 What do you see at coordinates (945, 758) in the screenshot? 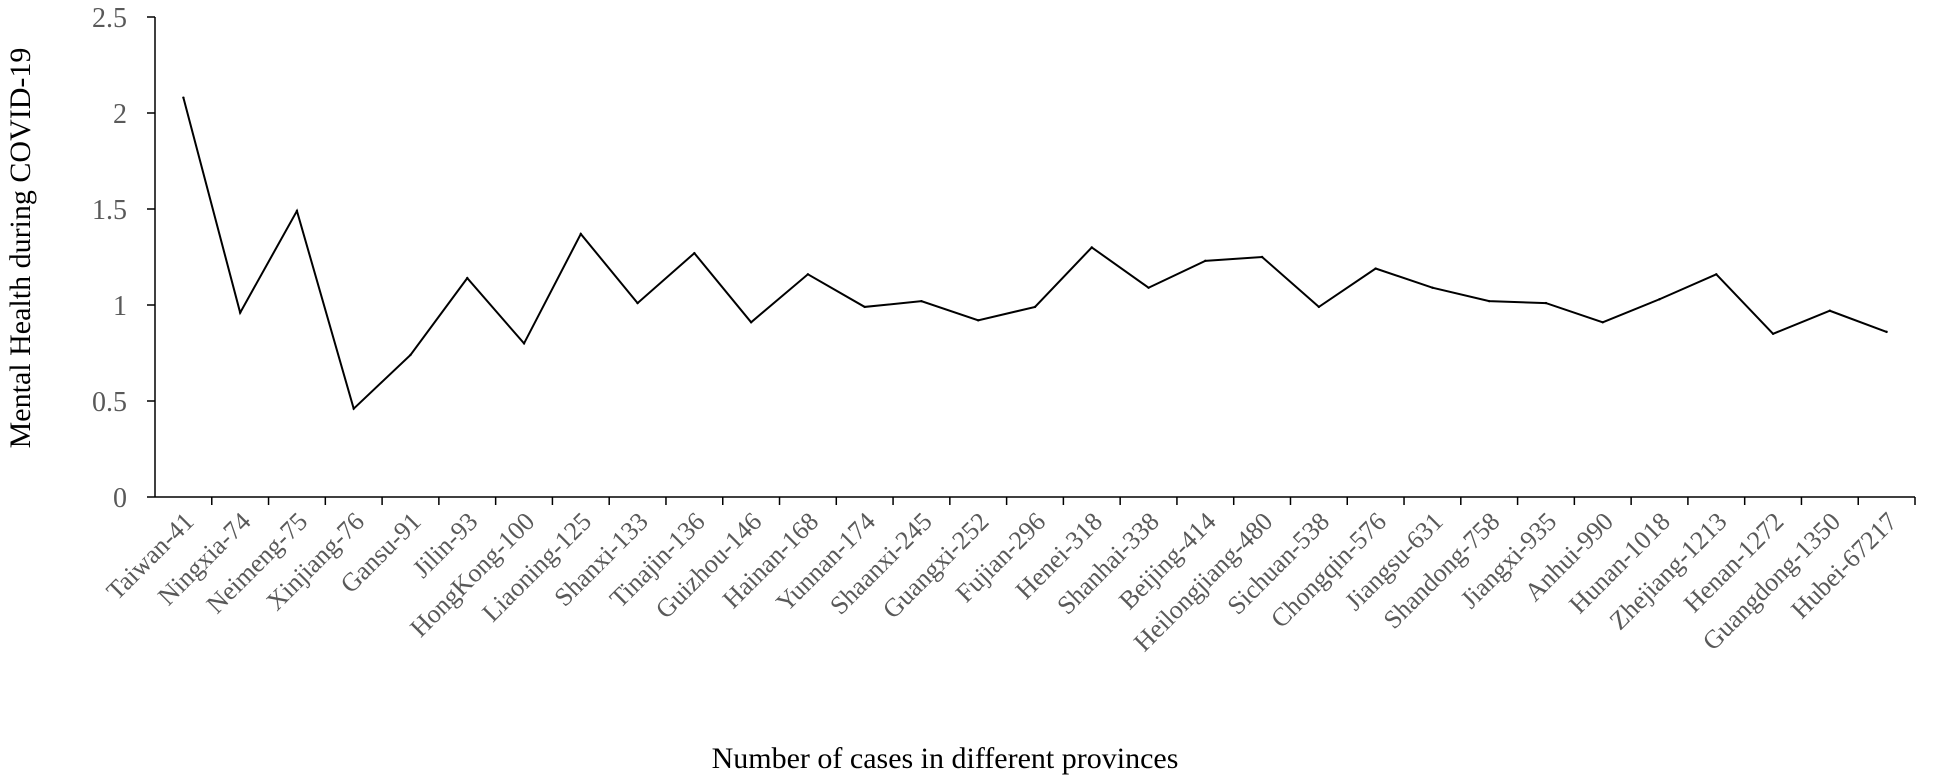
I see `x-axis-title: Number of cases in different provinces` at bounding box center [945, 758].